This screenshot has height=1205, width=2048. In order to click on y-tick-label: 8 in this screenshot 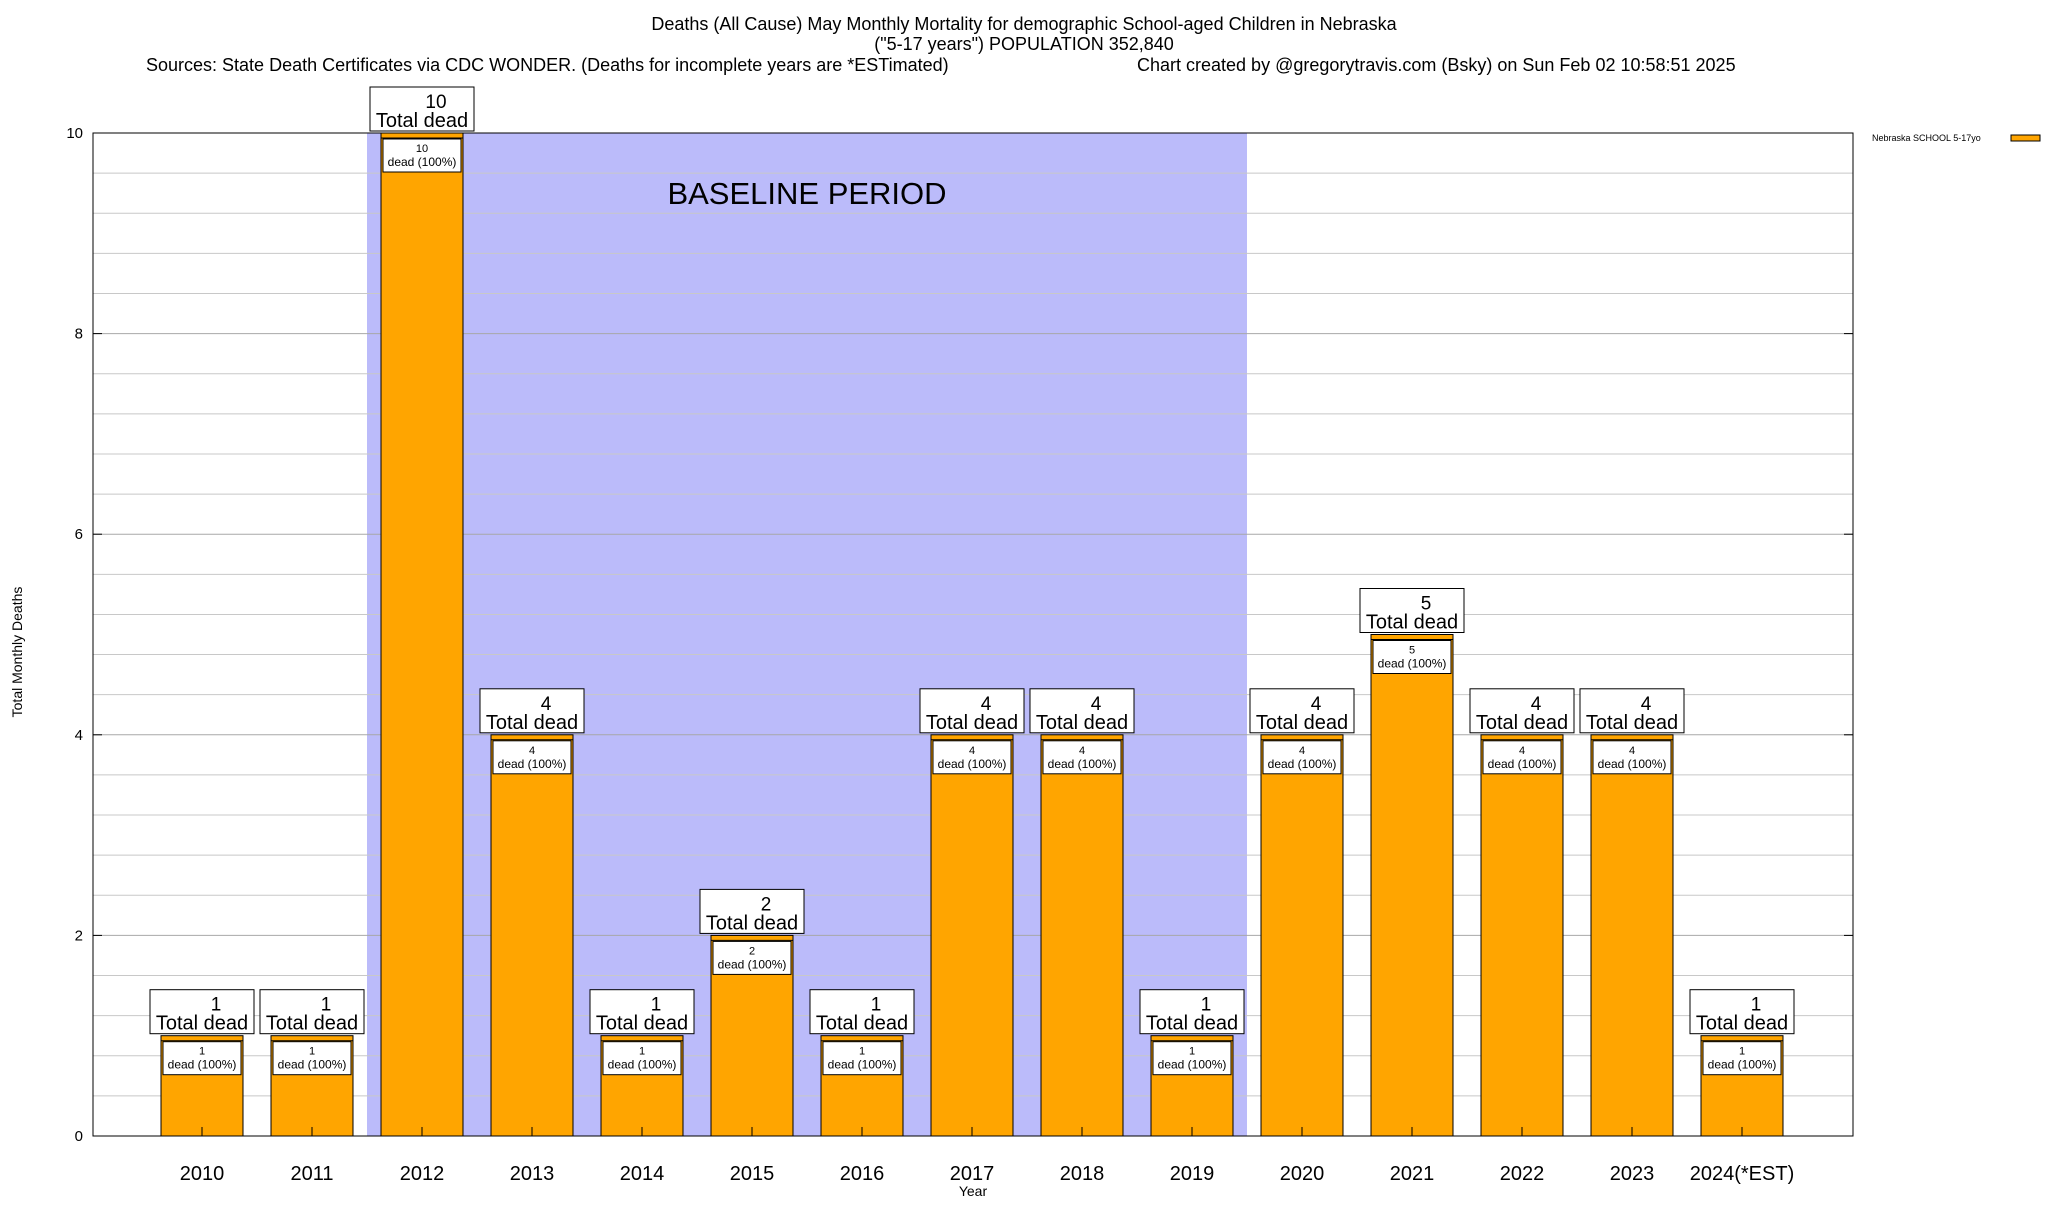, I will do `click(79, 334)`.